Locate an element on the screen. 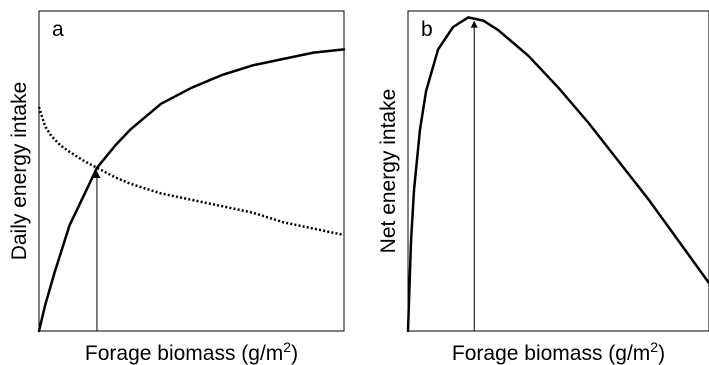 The width and height of the screenshot is (709, 365). arrow-head-a is located at coordinates (97, 174).